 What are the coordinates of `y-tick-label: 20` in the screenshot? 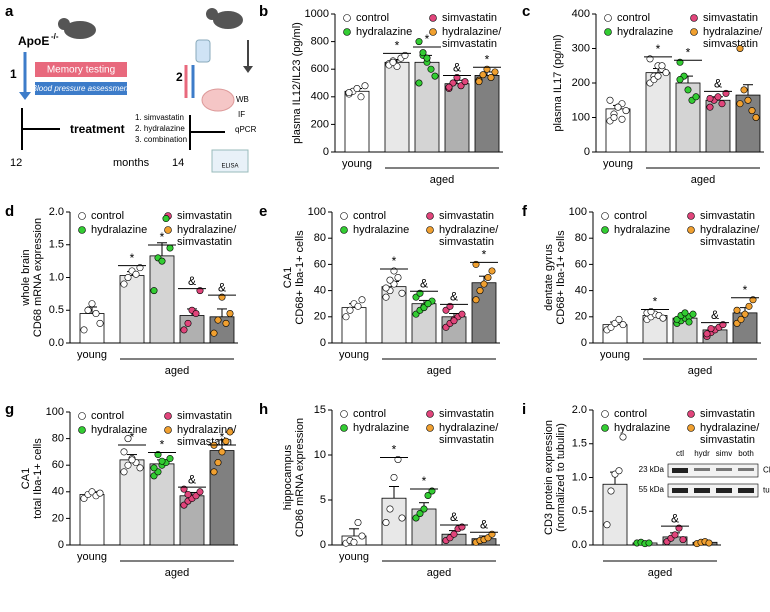 It's located at (320, 317).